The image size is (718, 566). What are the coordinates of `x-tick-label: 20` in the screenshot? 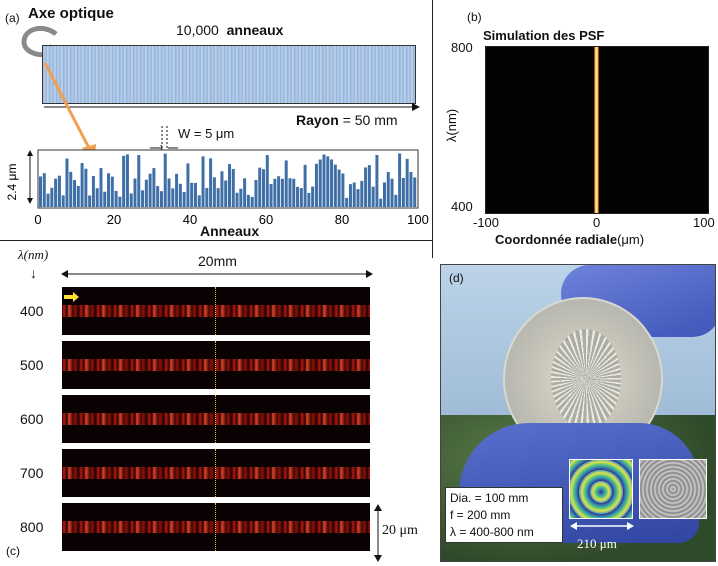 It's located at (114, 219).